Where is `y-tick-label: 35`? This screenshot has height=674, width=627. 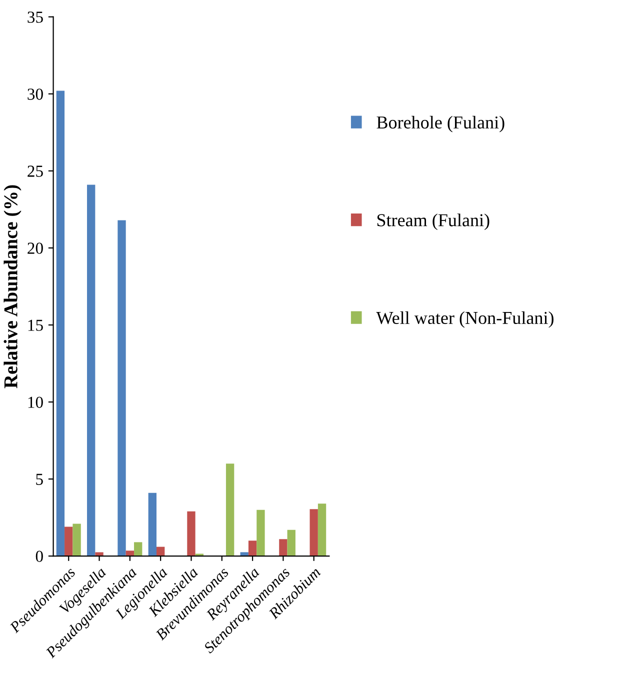
y-tick-label: 35 is located at coordinates (35, 17).